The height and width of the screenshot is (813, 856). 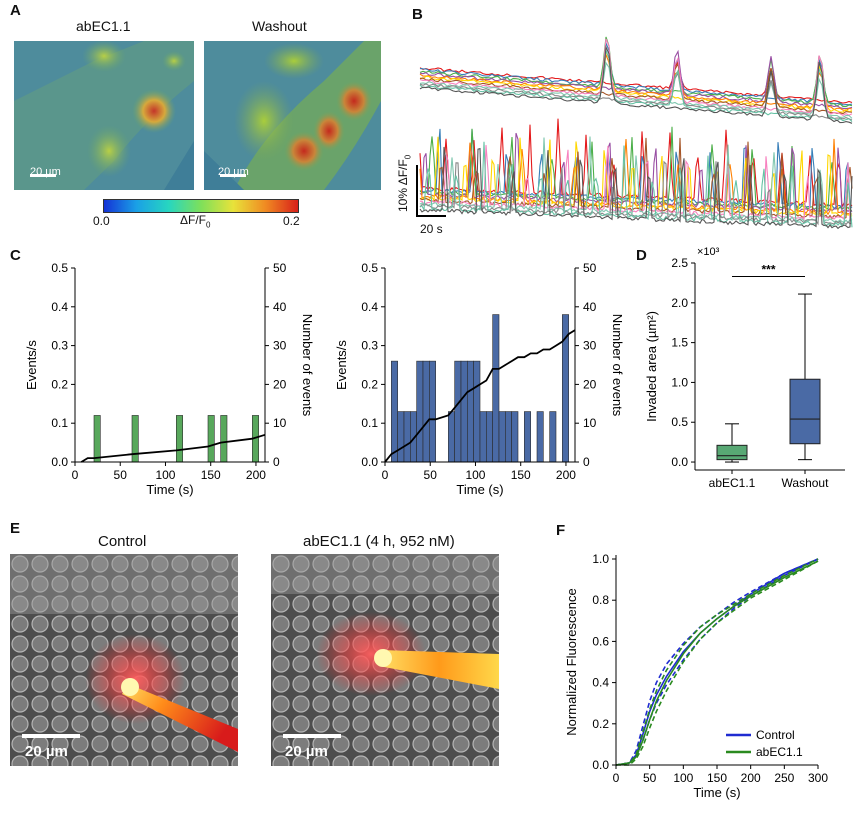 I want to click on scale-bar-x-label: 20 s, so click(x=431, y=229).